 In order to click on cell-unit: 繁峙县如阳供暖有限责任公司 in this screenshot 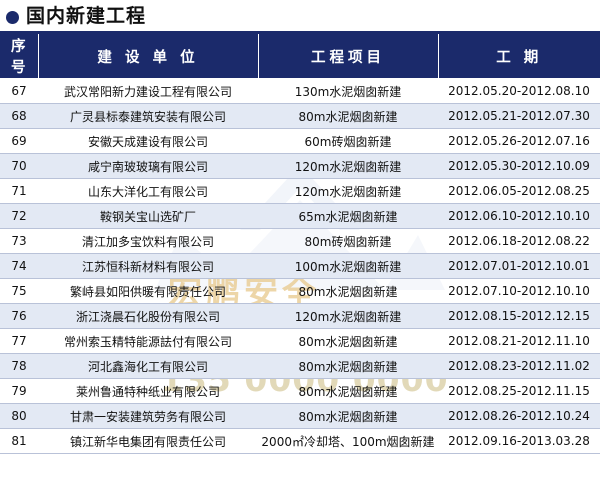, I will do `click(148, 291)`.